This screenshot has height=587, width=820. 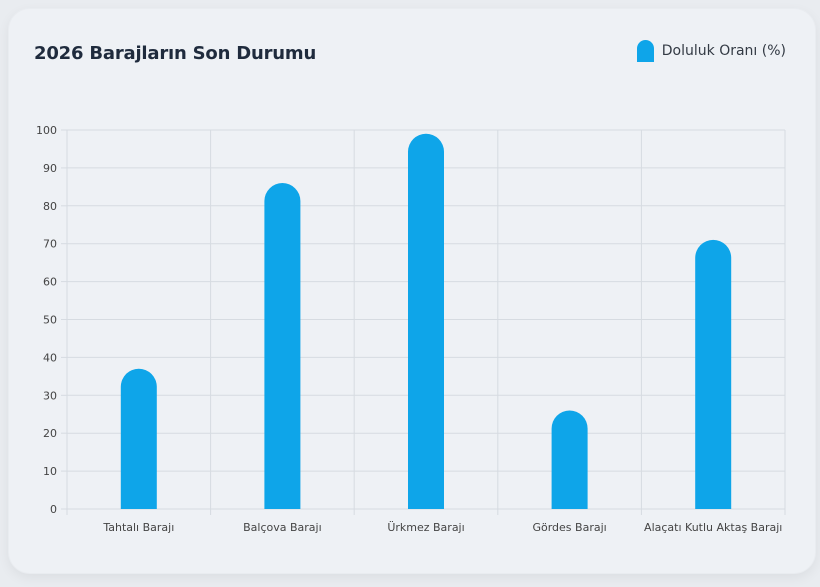 What do you see at coordinates (50, 357) in the screenshot?
I see `y-tick-label: 40` at bounding box center [50, 357].